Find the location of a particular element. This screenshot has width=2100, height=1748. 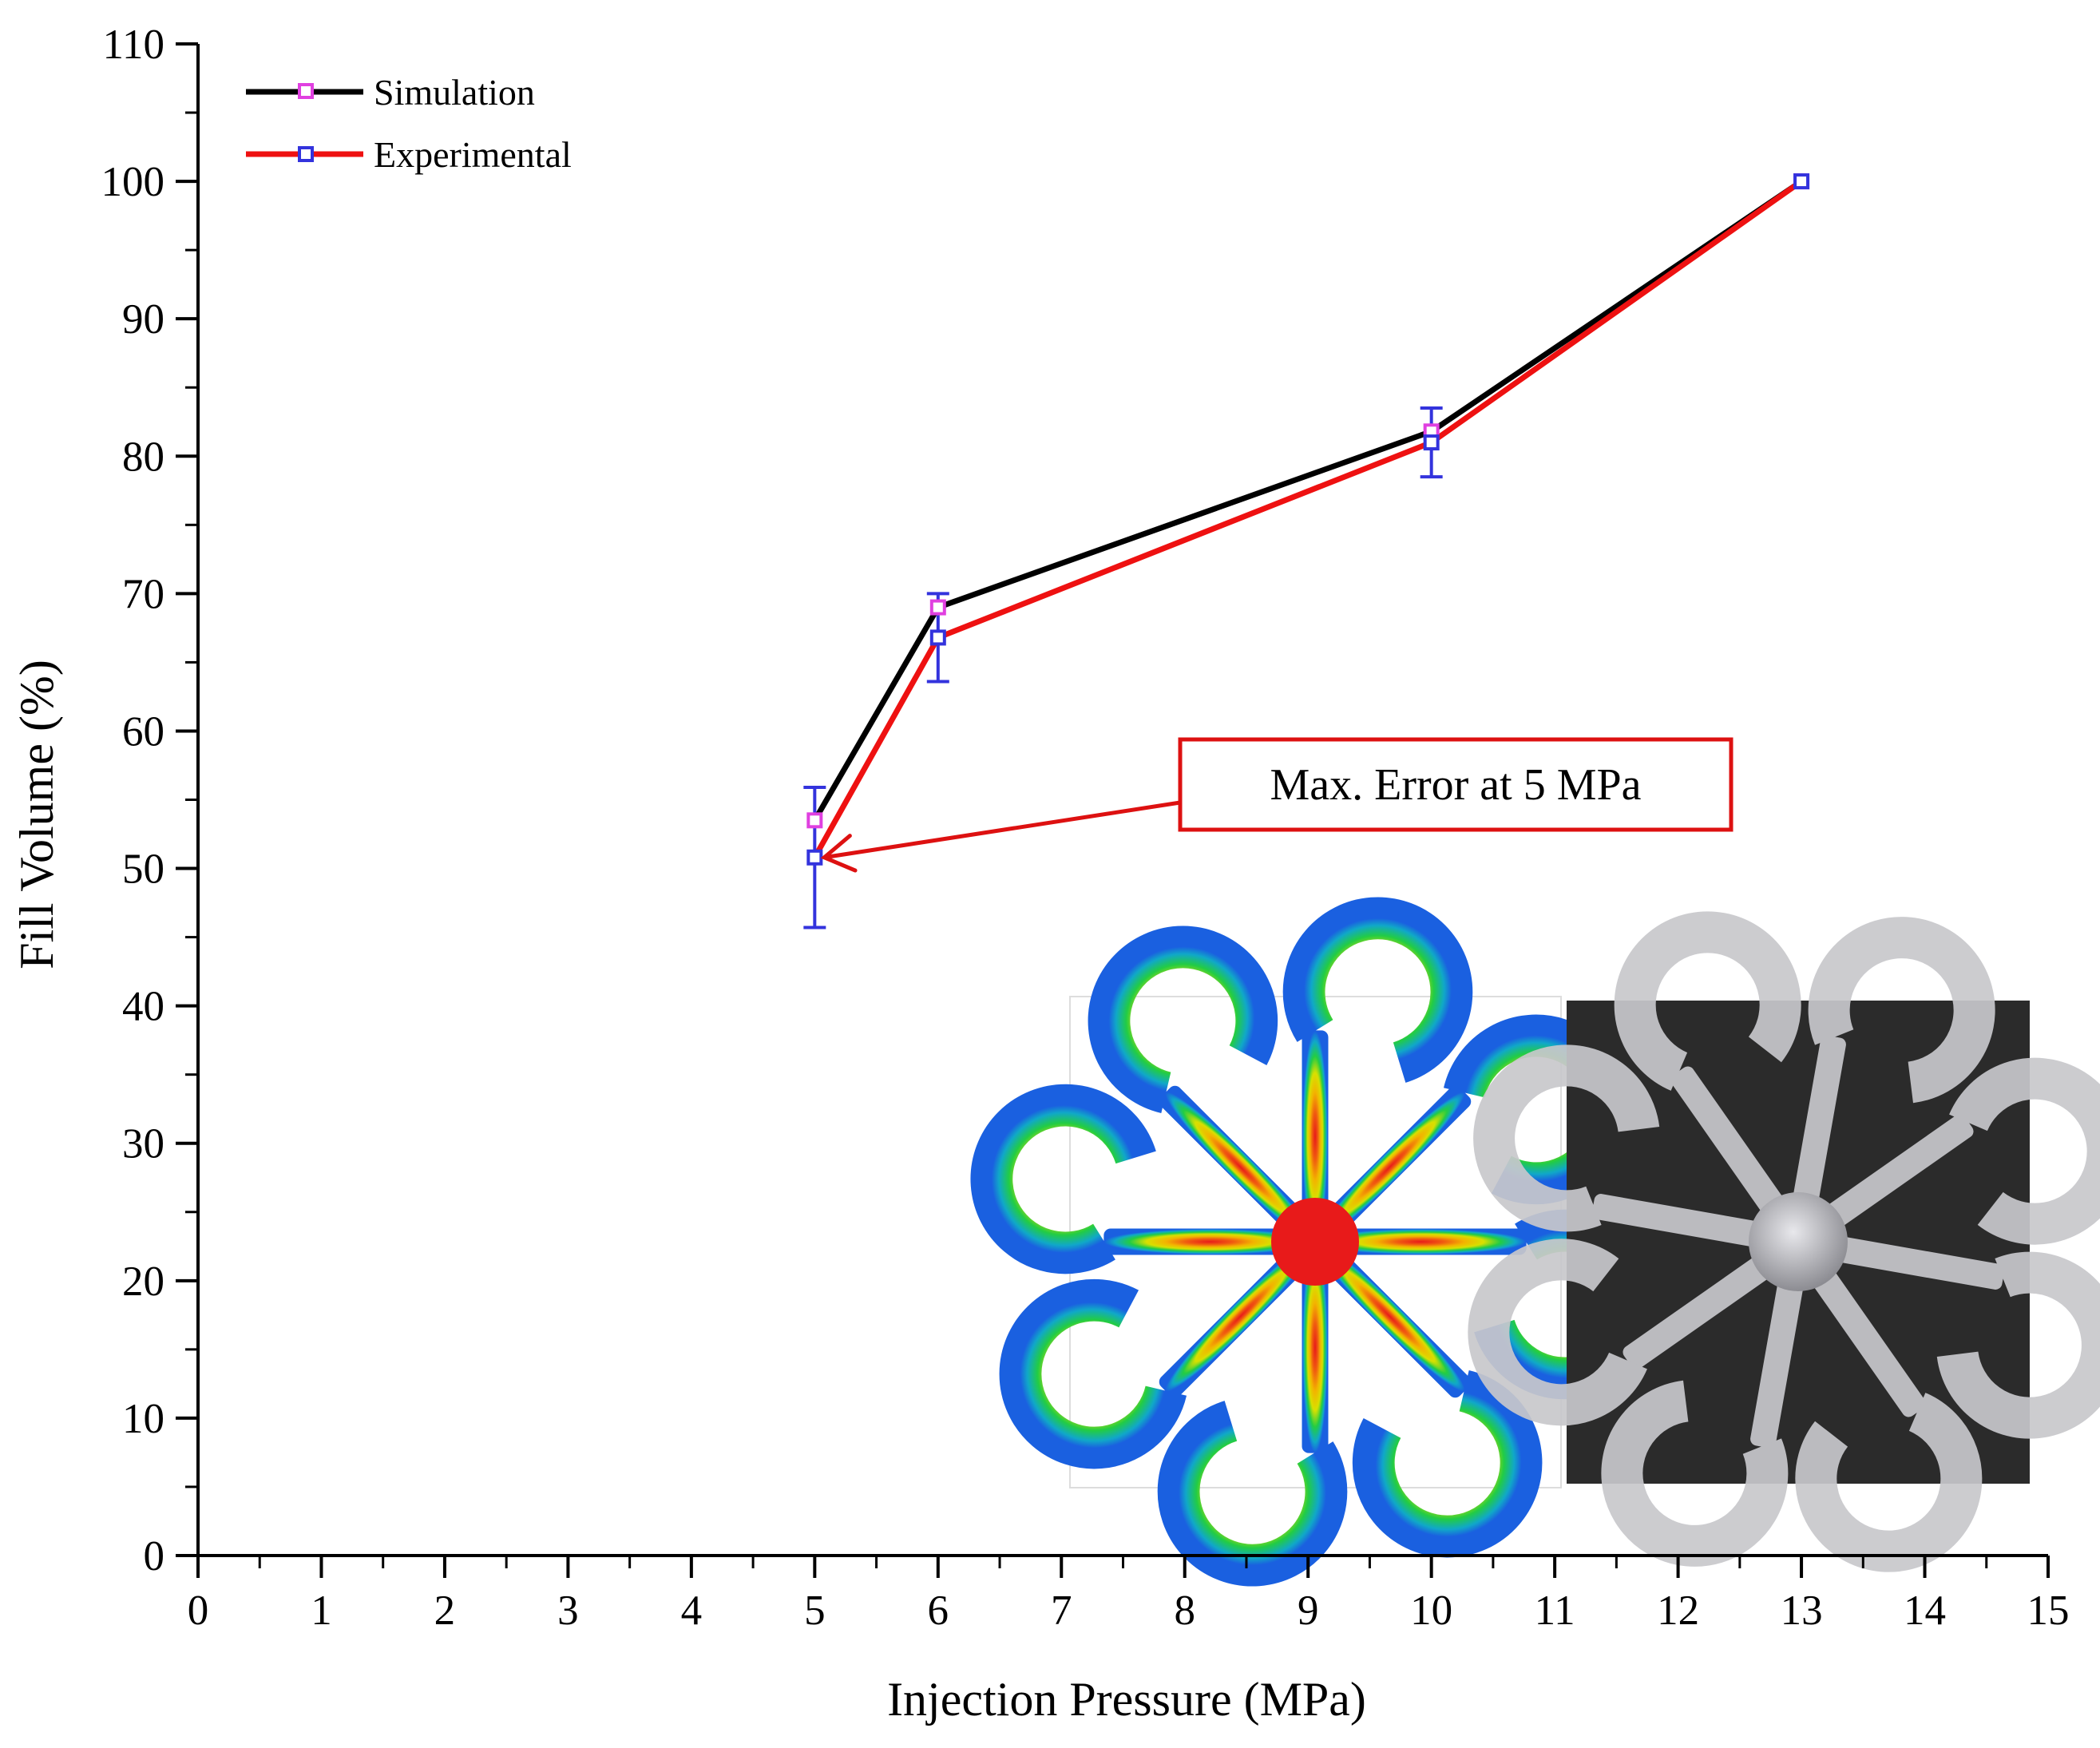

legend-item-experimental: Experimental is located at coordinates (409, 155).